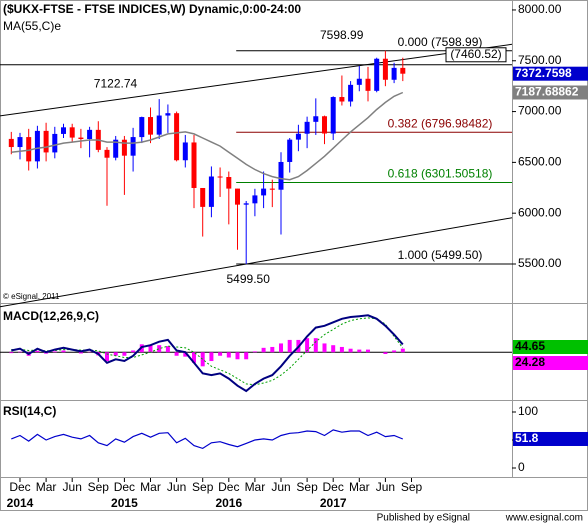 This screenshot has width=588, height=531. What do you see at coordinates (547, 92) in the screenshot?
I see `last-ma: 7187.68862` at bounding box center [547, 92].